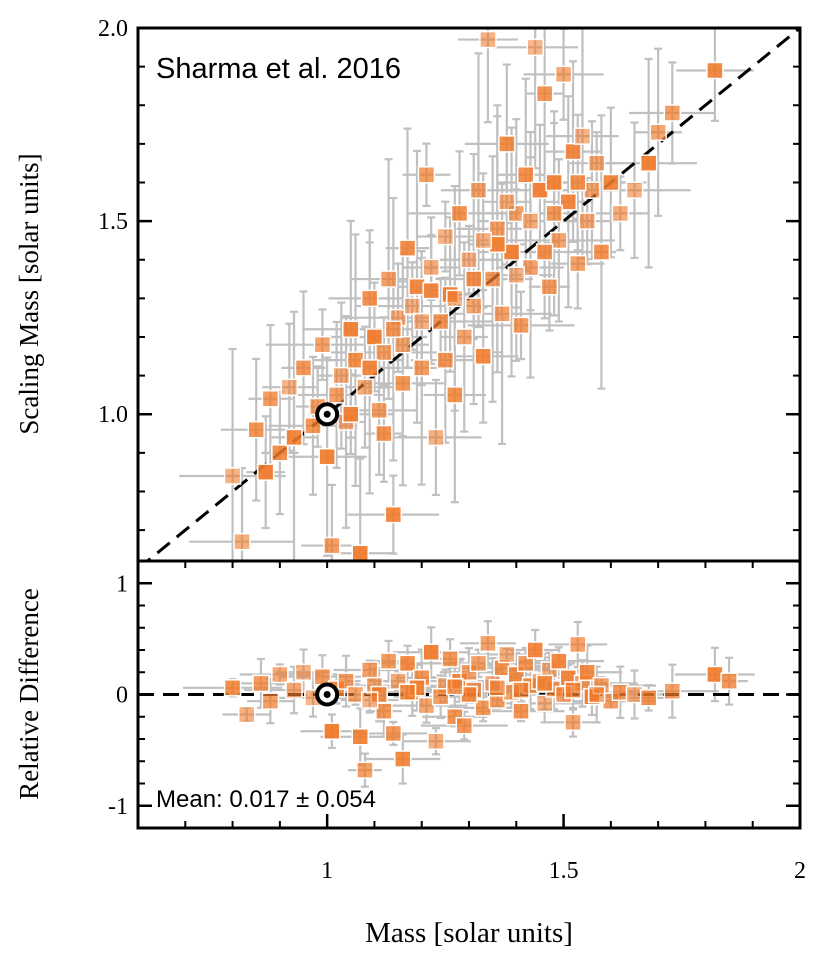 The image size is (830, 958). Describe the element at coordinates (480, 706) in the screenshot. I see `bottom-points` at that location.